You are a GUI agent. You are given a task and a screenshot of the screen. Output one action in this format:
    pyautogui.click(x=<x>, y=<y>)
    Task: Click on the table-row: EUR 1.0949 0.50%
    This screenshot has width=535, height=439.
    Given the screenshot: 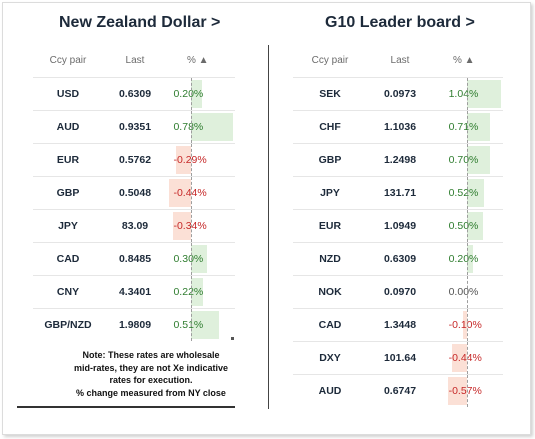 What is the action you would take?
    pyautogui.click(x=398, y=225)
    